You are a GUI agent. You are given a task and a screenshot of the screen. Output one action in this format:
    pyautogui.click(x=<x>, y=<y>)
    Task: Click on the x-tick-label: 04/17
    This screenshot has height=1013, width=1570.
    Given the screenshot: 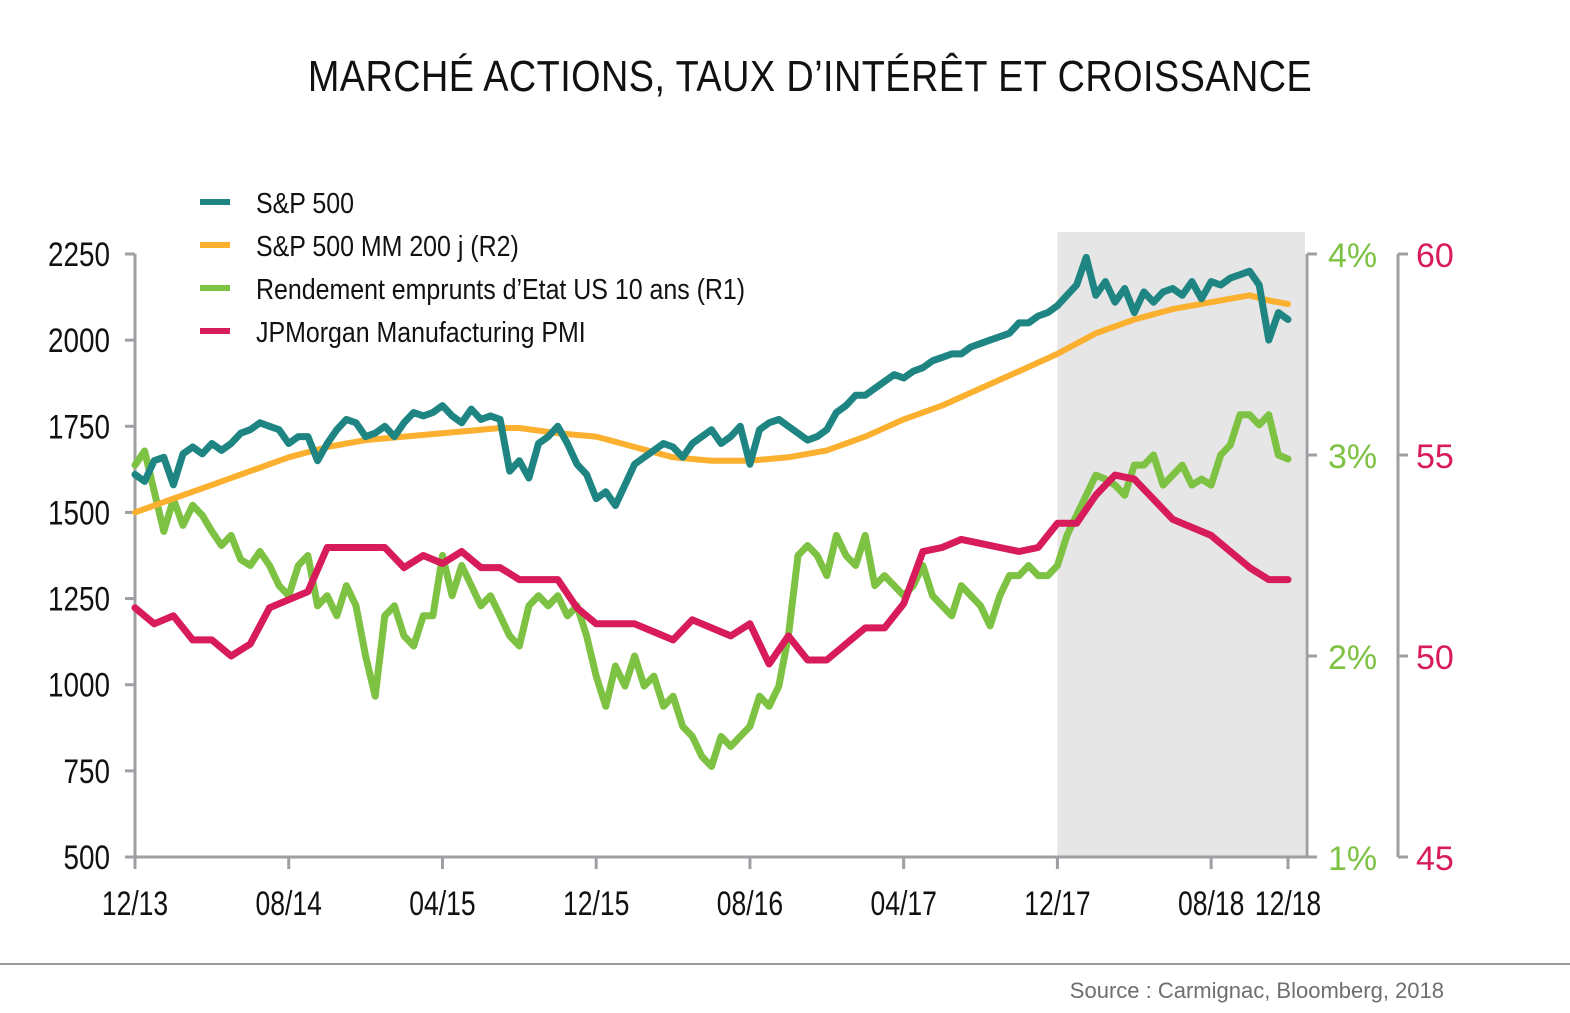 What is the action you would take?
    pyautogui.click(x=903, y=904)
    